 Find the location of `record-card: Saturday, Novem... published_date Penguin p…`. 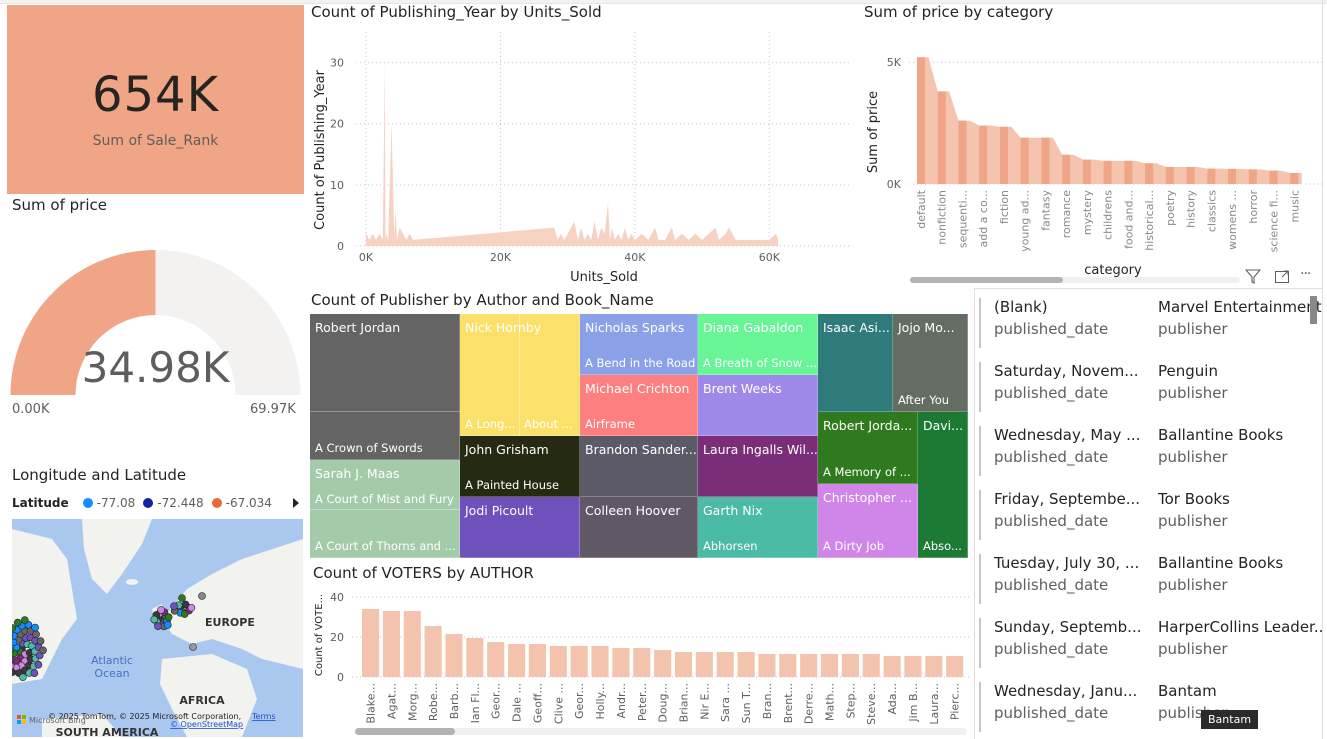

record-card: Saturday, Novem... published_date Penguin p… is located at coordinates (1149, 387).